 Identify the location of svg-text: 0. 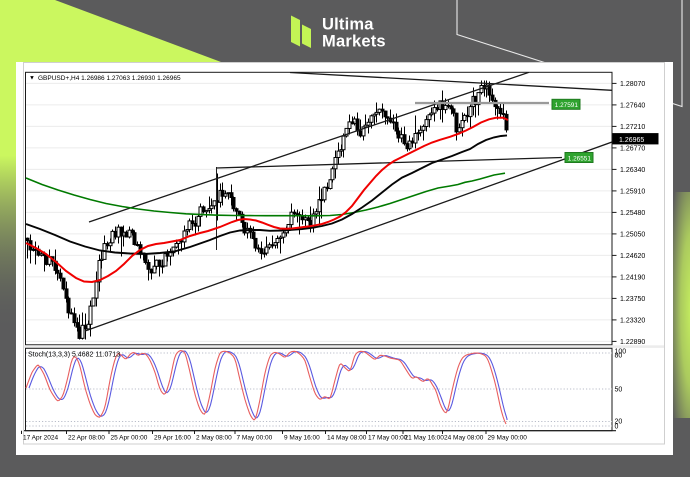
(617, 427).